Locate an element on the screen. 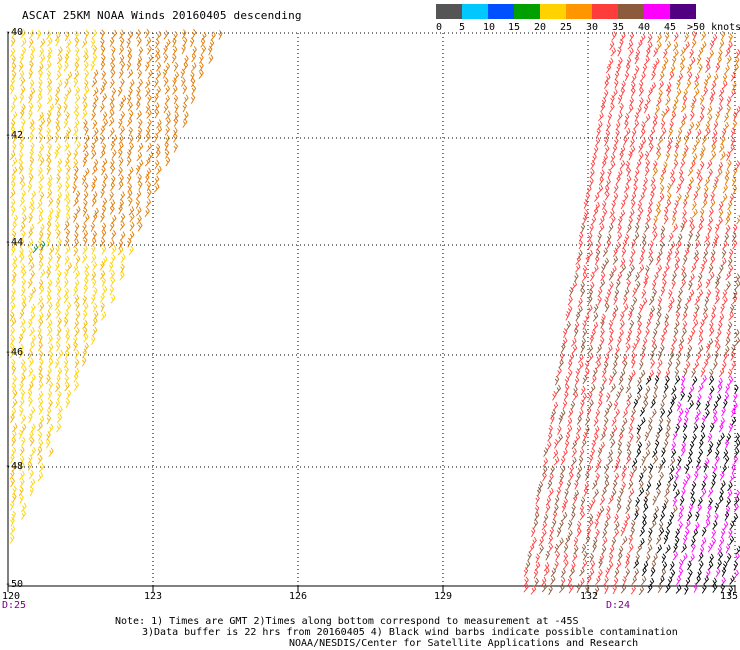 The image size is (740, 650). day-label-left: D:25 is located at coordinates (14, 605).